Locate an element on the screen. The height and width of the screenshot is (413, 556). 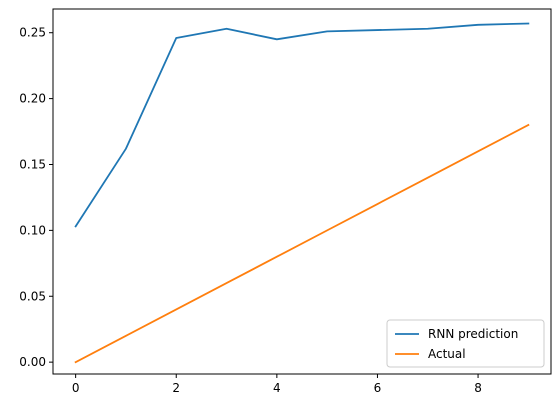
y-tick-label: 0.15 is located at coordinates (32, 164).